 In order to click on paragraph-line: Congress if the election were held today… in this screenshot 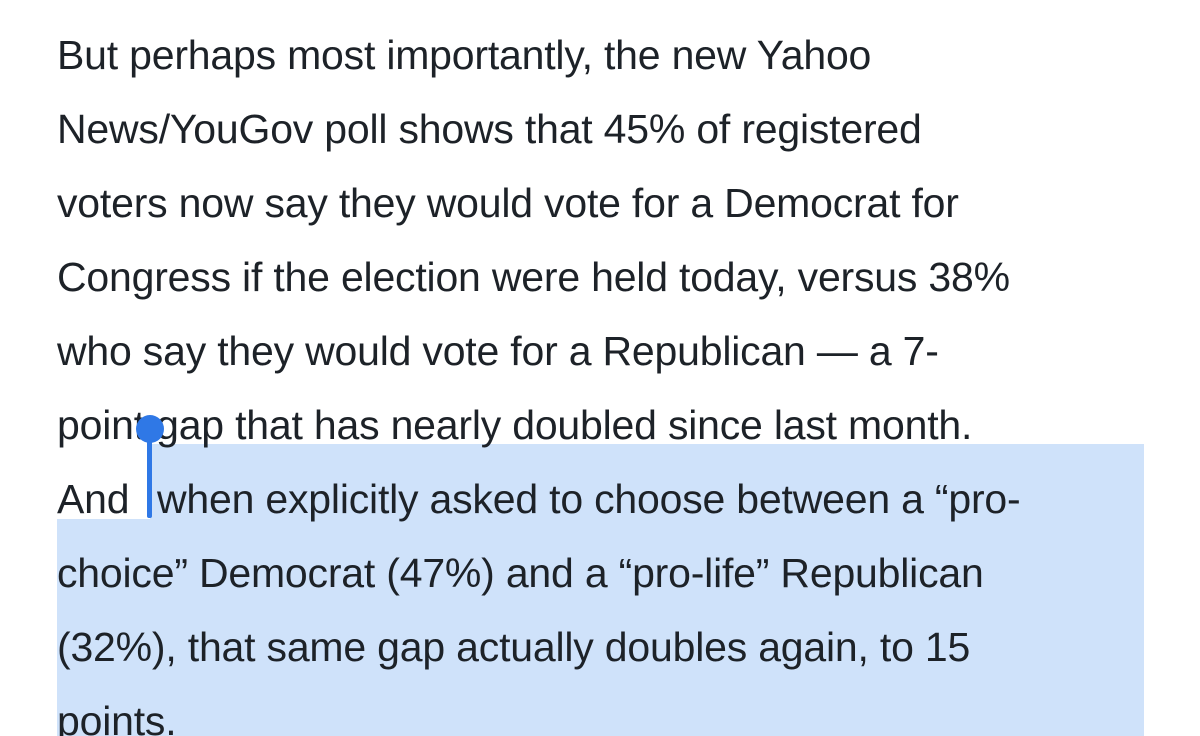, I will do `click(533, 277)`.